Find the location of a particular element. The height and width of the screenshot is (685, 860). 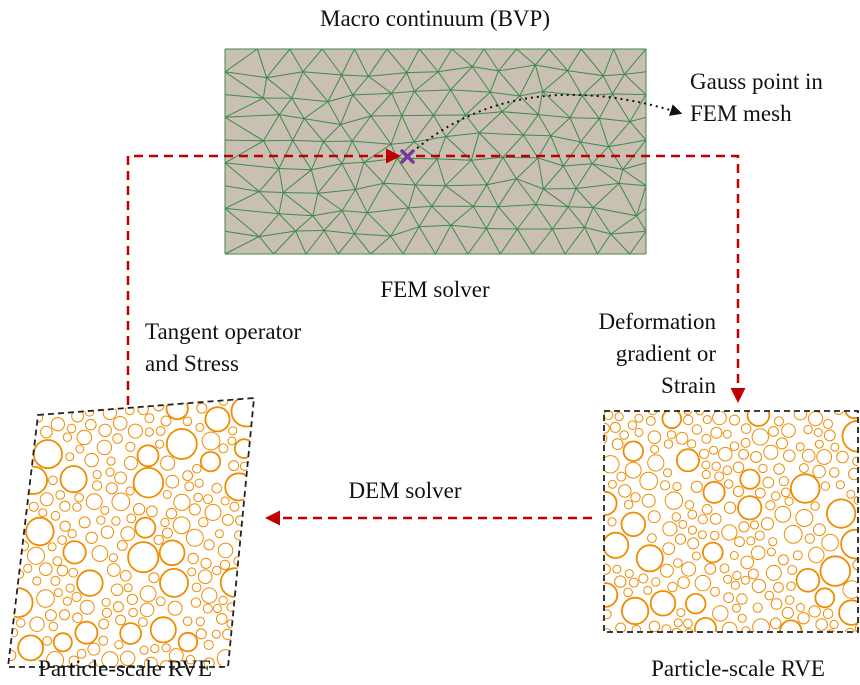

gauss-label-line1: Gauss point in is located at coordinates (756, 81).